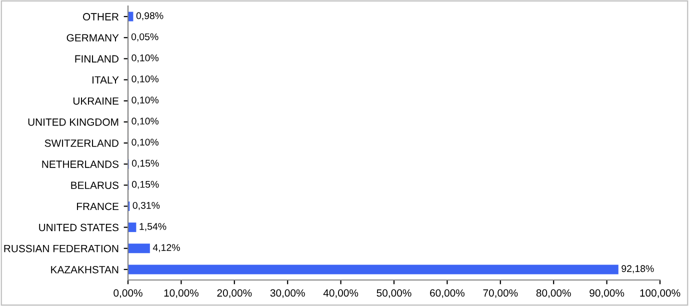  I want to click on x-tick-label: 30,00%, so click(287, 293).